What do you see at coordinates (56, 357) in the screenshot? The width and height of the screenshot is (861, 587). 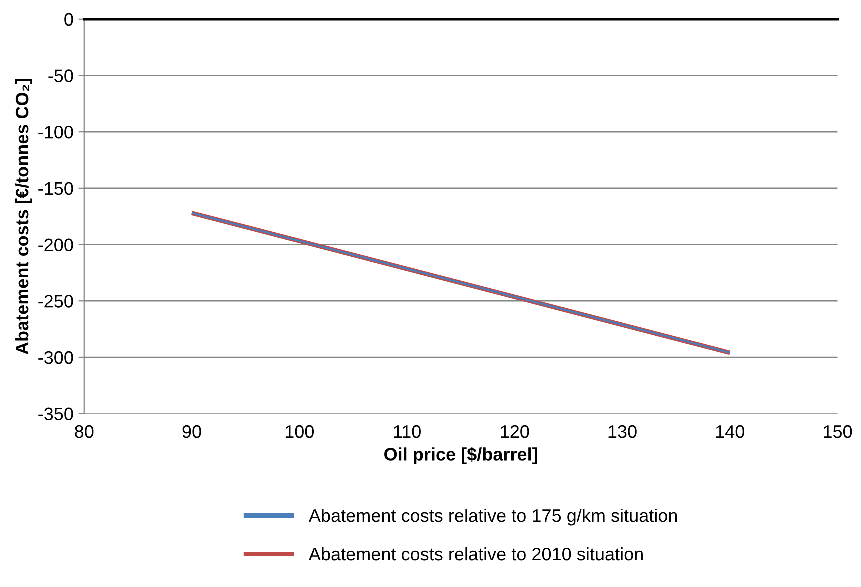 I see `y-tick-label: -300` at bounding box center [56, 357].